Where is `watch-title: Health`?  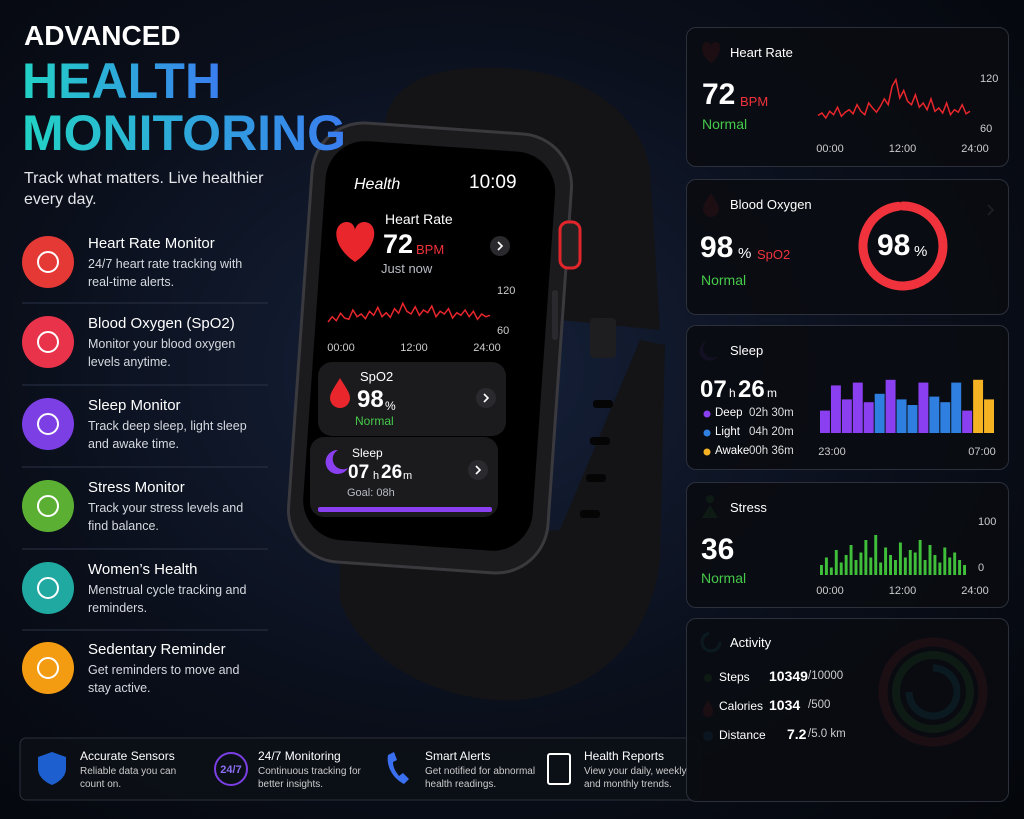
watch-title: Health is located at coordinates (377, 184).